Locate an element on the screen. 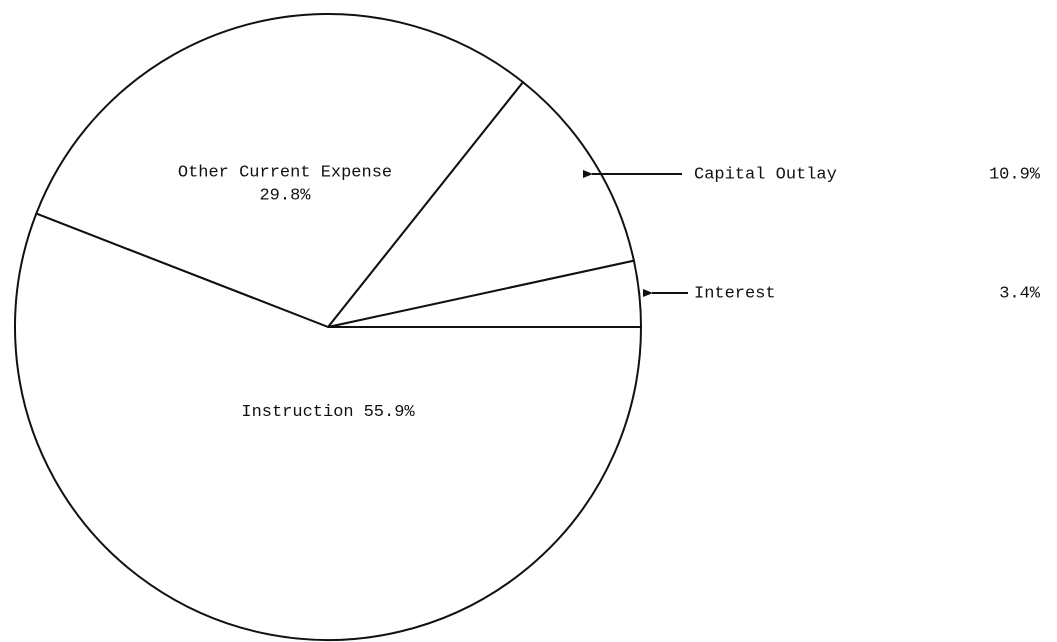 This screenshot has width=1057, height=642. slice-label: Capital Outlay is located at coordinates (765, 174).